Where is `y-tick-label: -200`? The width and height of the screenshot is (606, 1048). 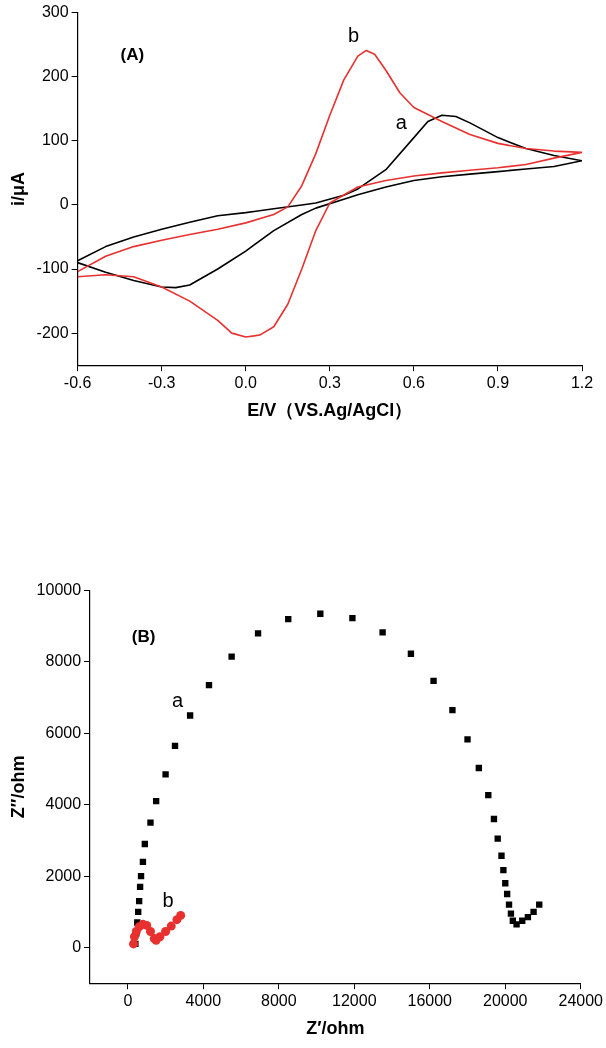 y-tick-label: -200 is located at coordinates (52, 332).